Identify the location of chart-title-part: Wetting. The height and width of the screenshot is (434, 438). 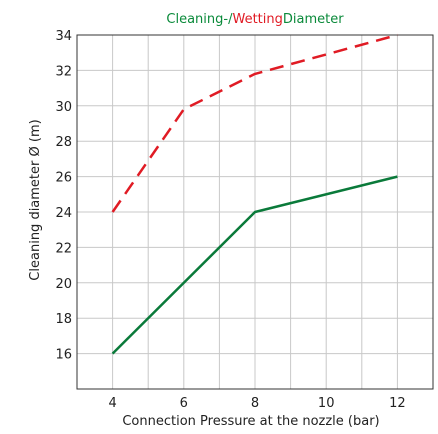
(257, 19).